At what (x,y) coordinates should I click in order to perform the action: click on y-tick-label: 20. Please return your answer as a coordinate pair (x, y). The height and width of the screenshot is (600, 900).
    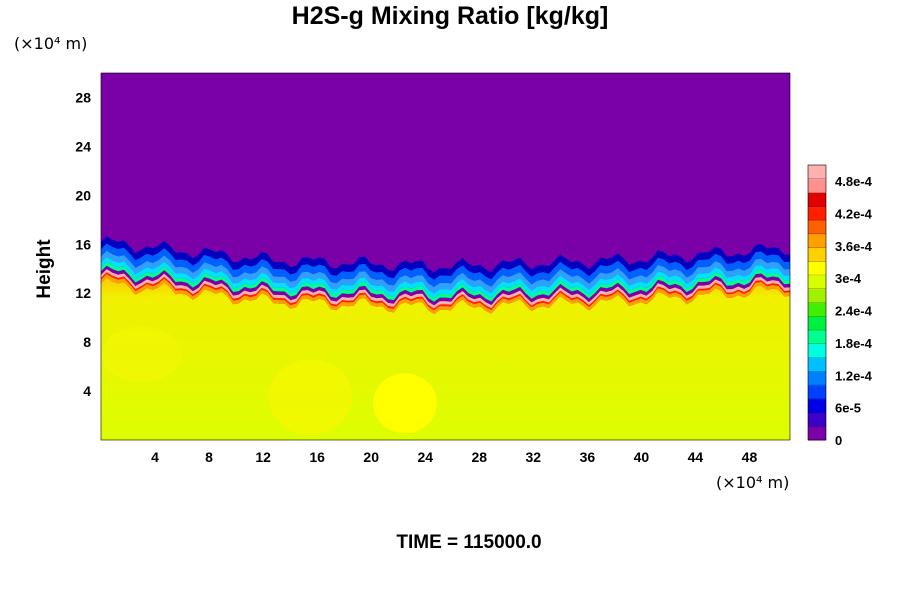
    Looking at the image, I should click on (83, 195).